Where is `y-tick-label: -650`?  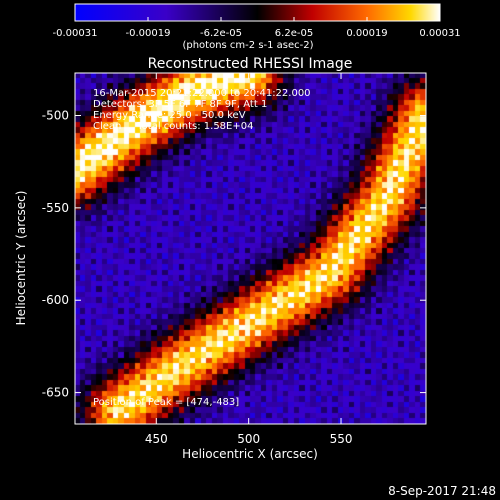 y-tick-label: -650 is located at coordinates (55, 393).